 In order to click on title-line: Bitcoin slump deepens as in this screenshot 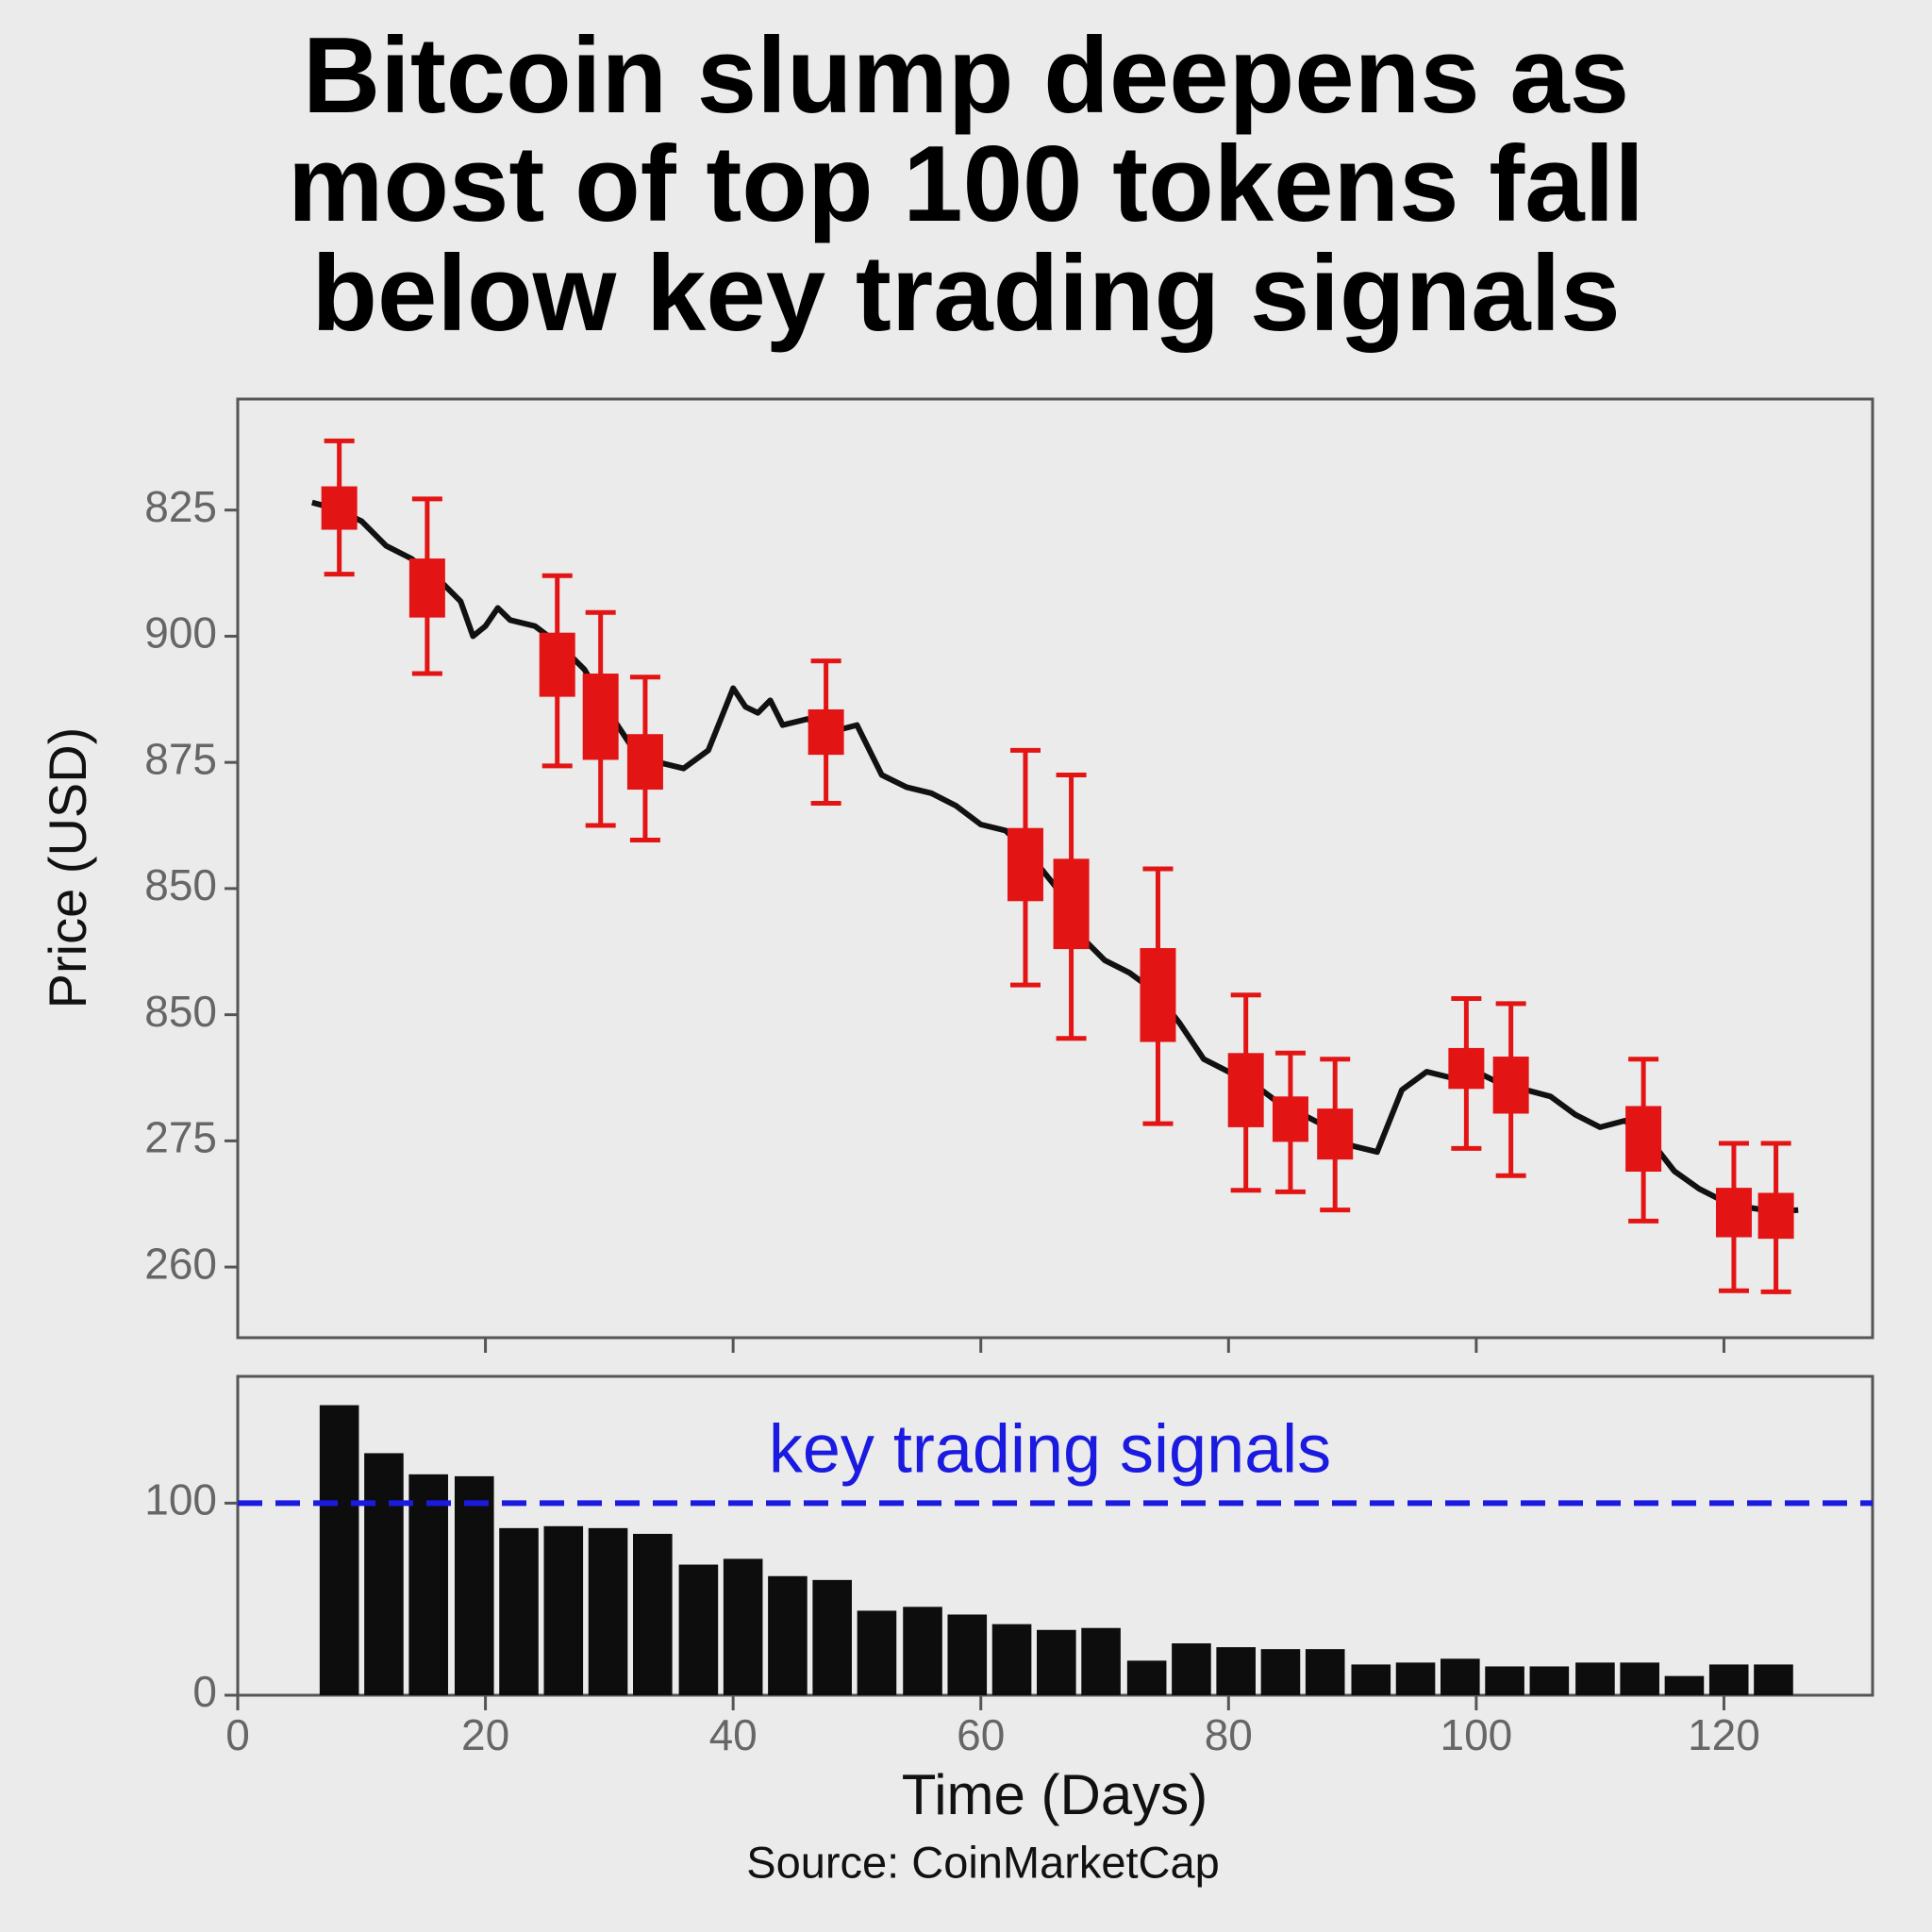, I will do `click(966, 76)`.